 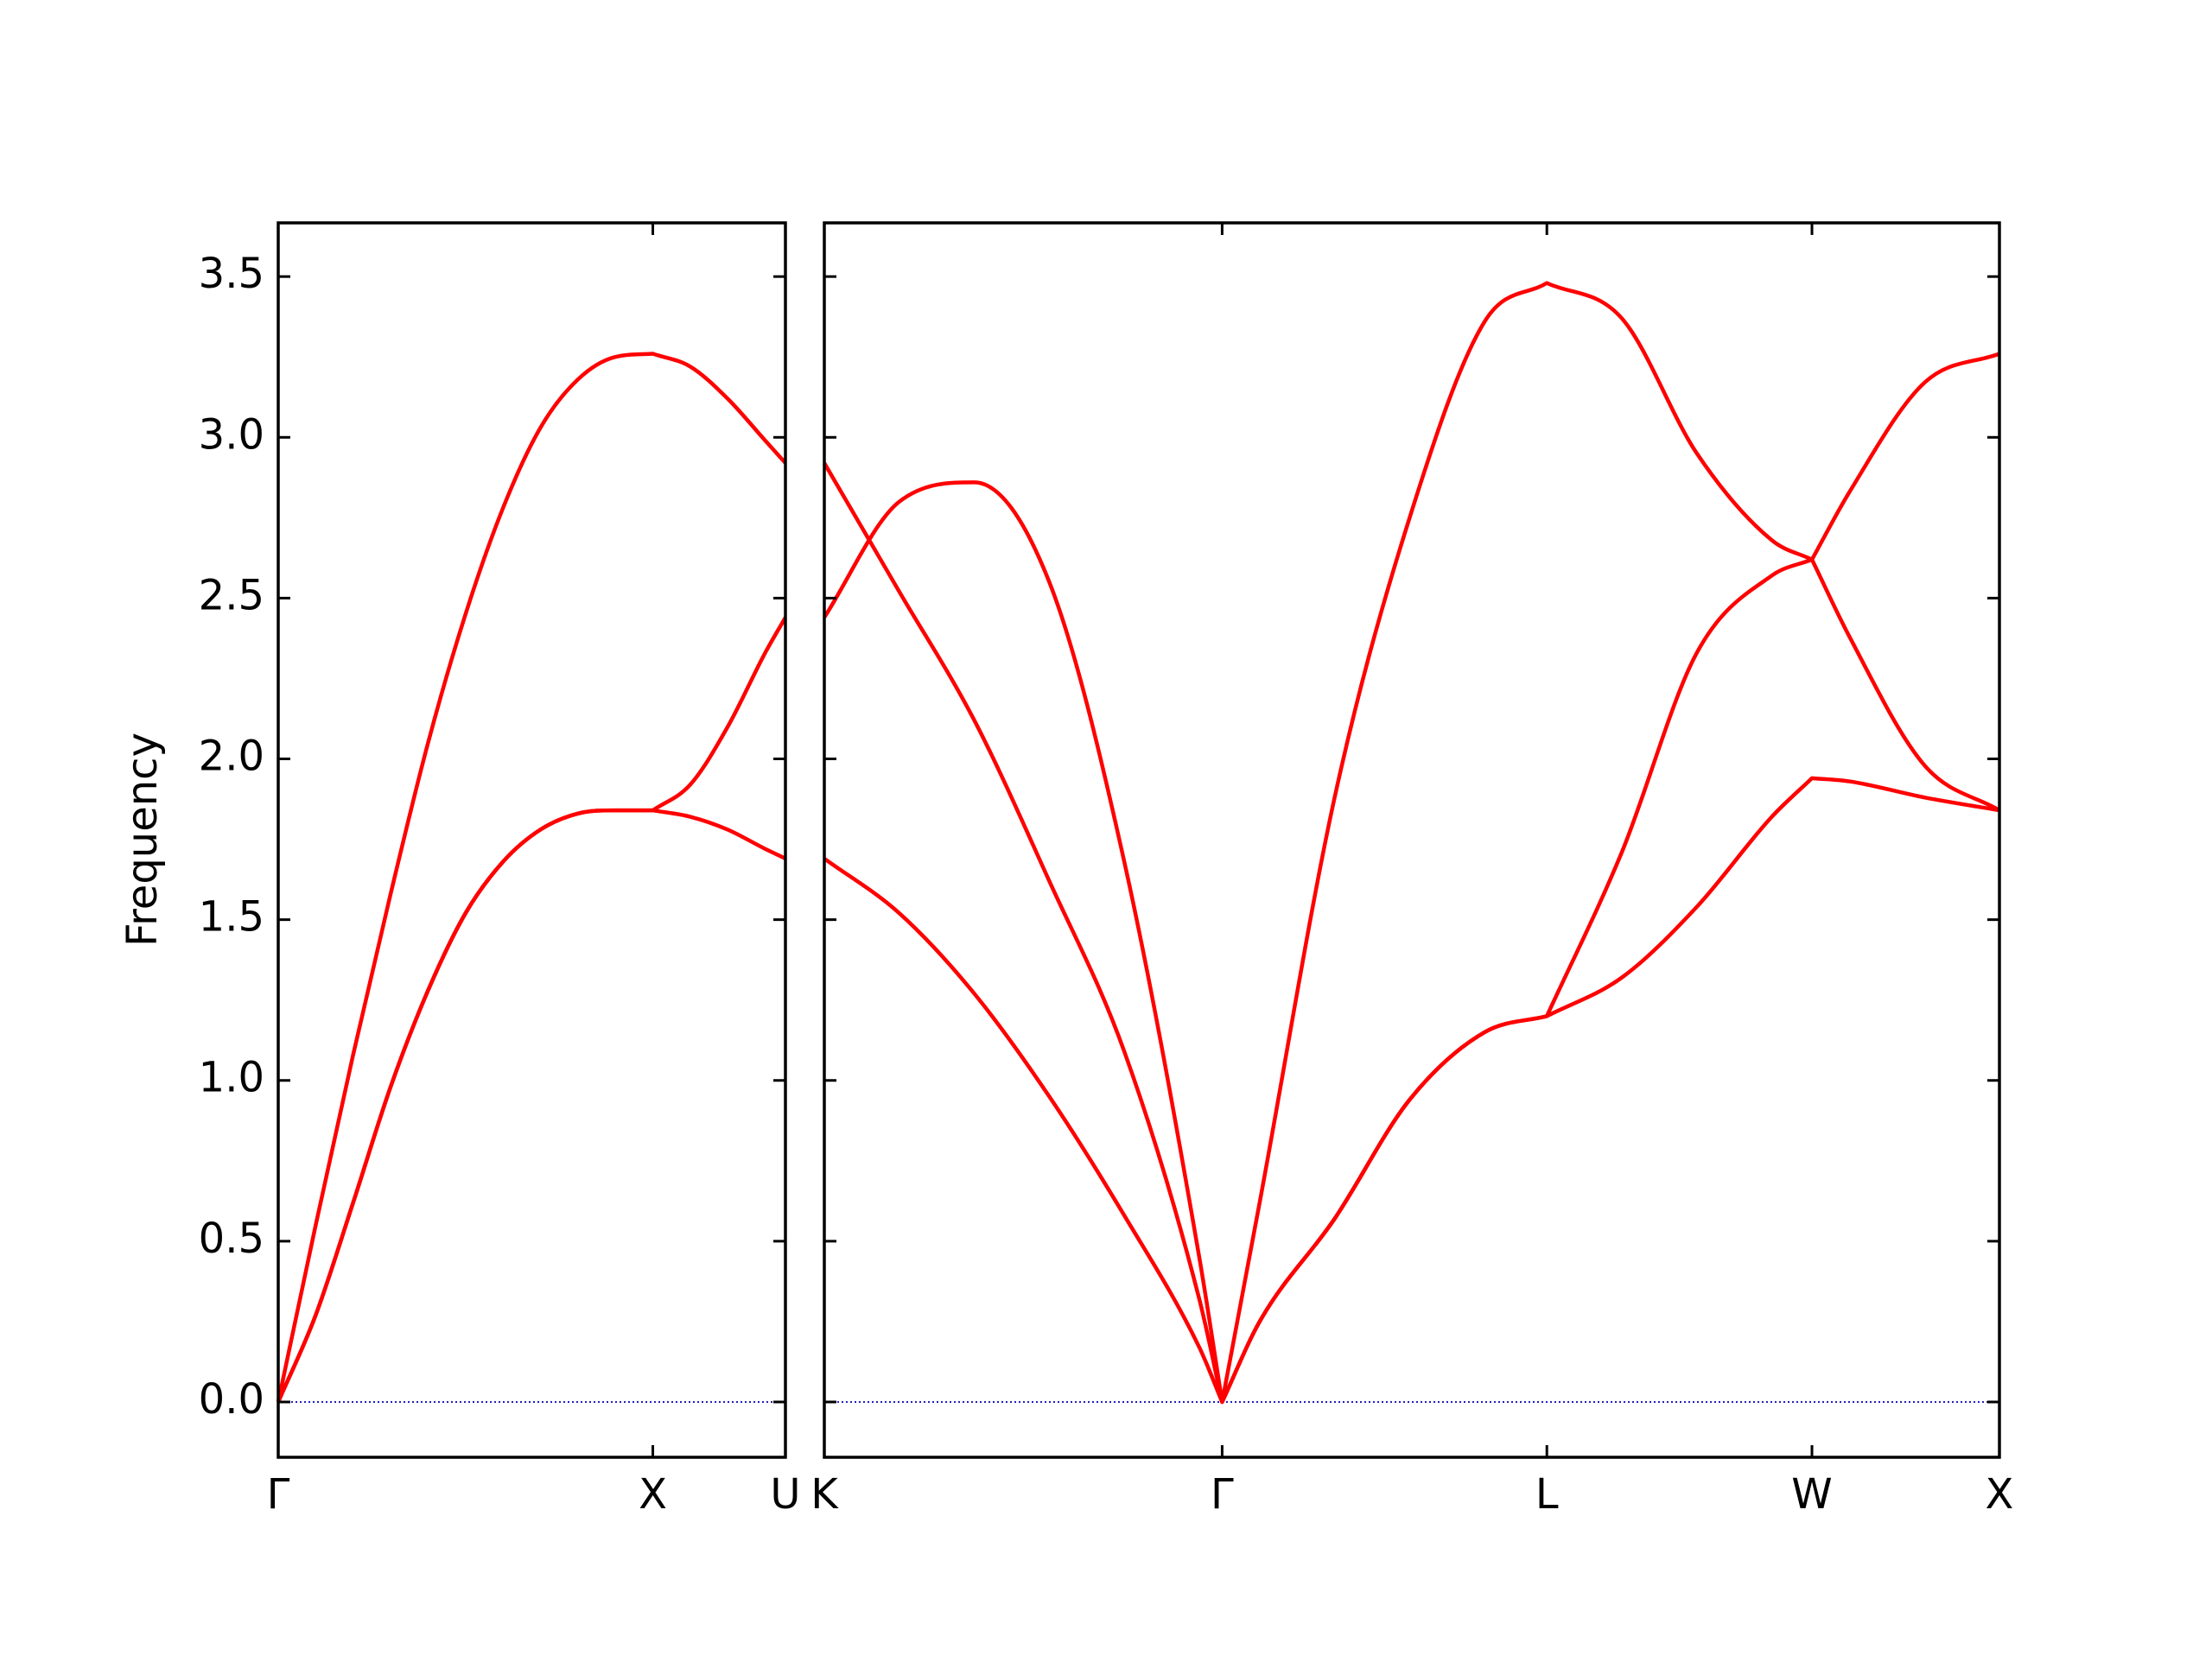 I want to click on y-tick-label: 1.0, so click(x=232, y=1078).